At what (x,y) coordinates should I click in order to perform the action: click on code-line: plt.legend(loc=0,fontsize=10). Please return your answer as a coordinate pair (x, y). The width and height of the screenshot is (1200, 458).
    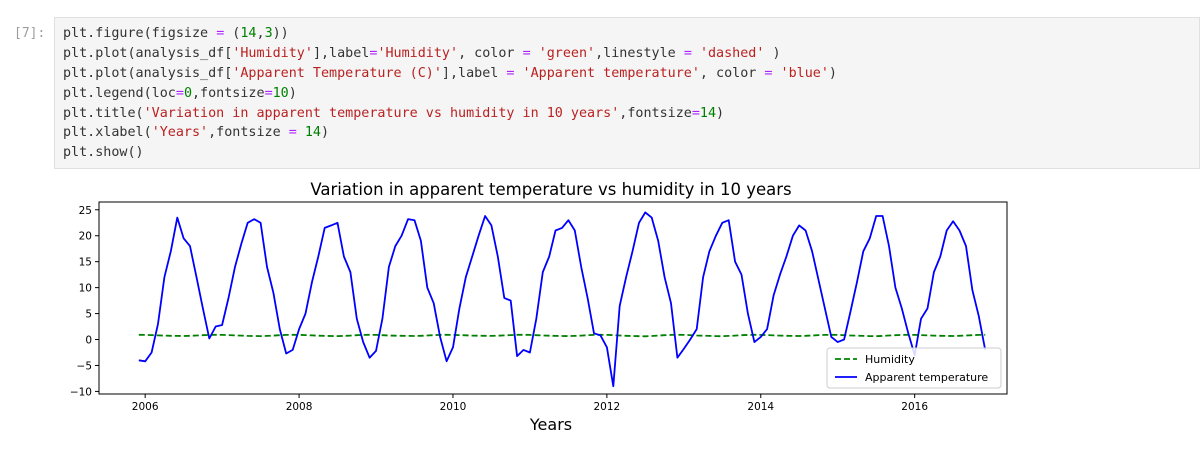
    Looking at the image, I should click on (450, 94).